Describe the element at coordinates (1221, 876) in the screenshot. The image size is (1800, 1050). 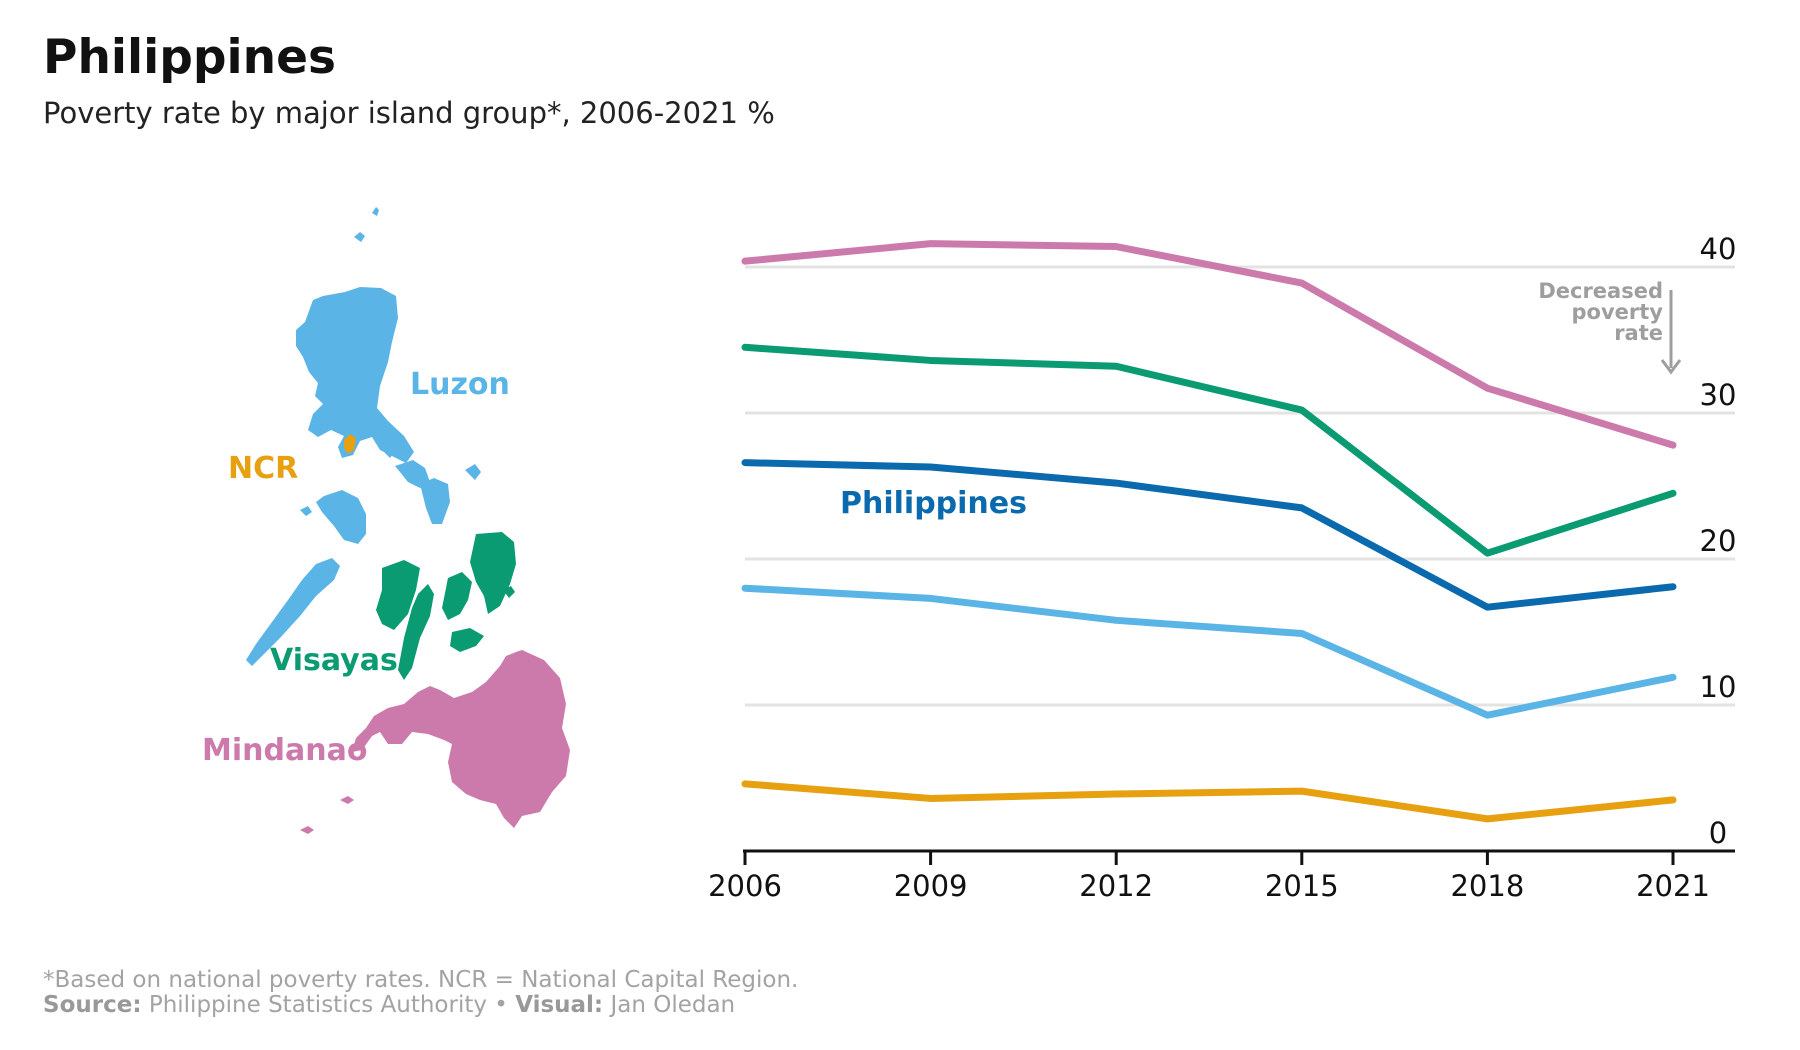
I see `x-axis: 2006 2009 2012 2015 2018 2021` at that location.